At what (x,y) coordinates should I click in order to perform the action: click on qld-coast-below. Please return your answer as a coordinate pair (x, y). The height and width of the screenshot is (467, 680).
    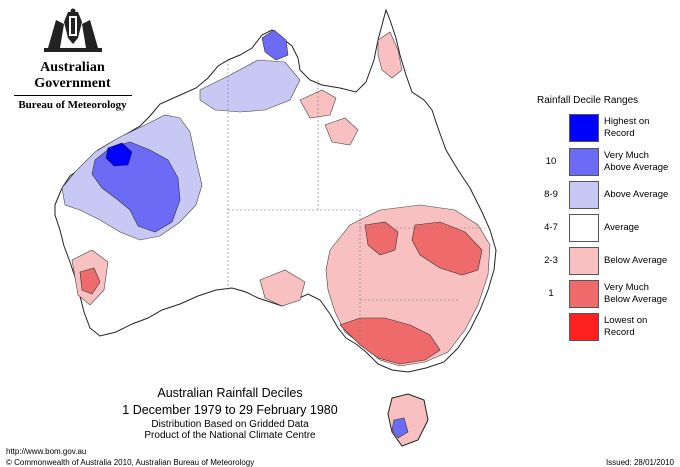
    Looking at the image, I should click on (390, 55).